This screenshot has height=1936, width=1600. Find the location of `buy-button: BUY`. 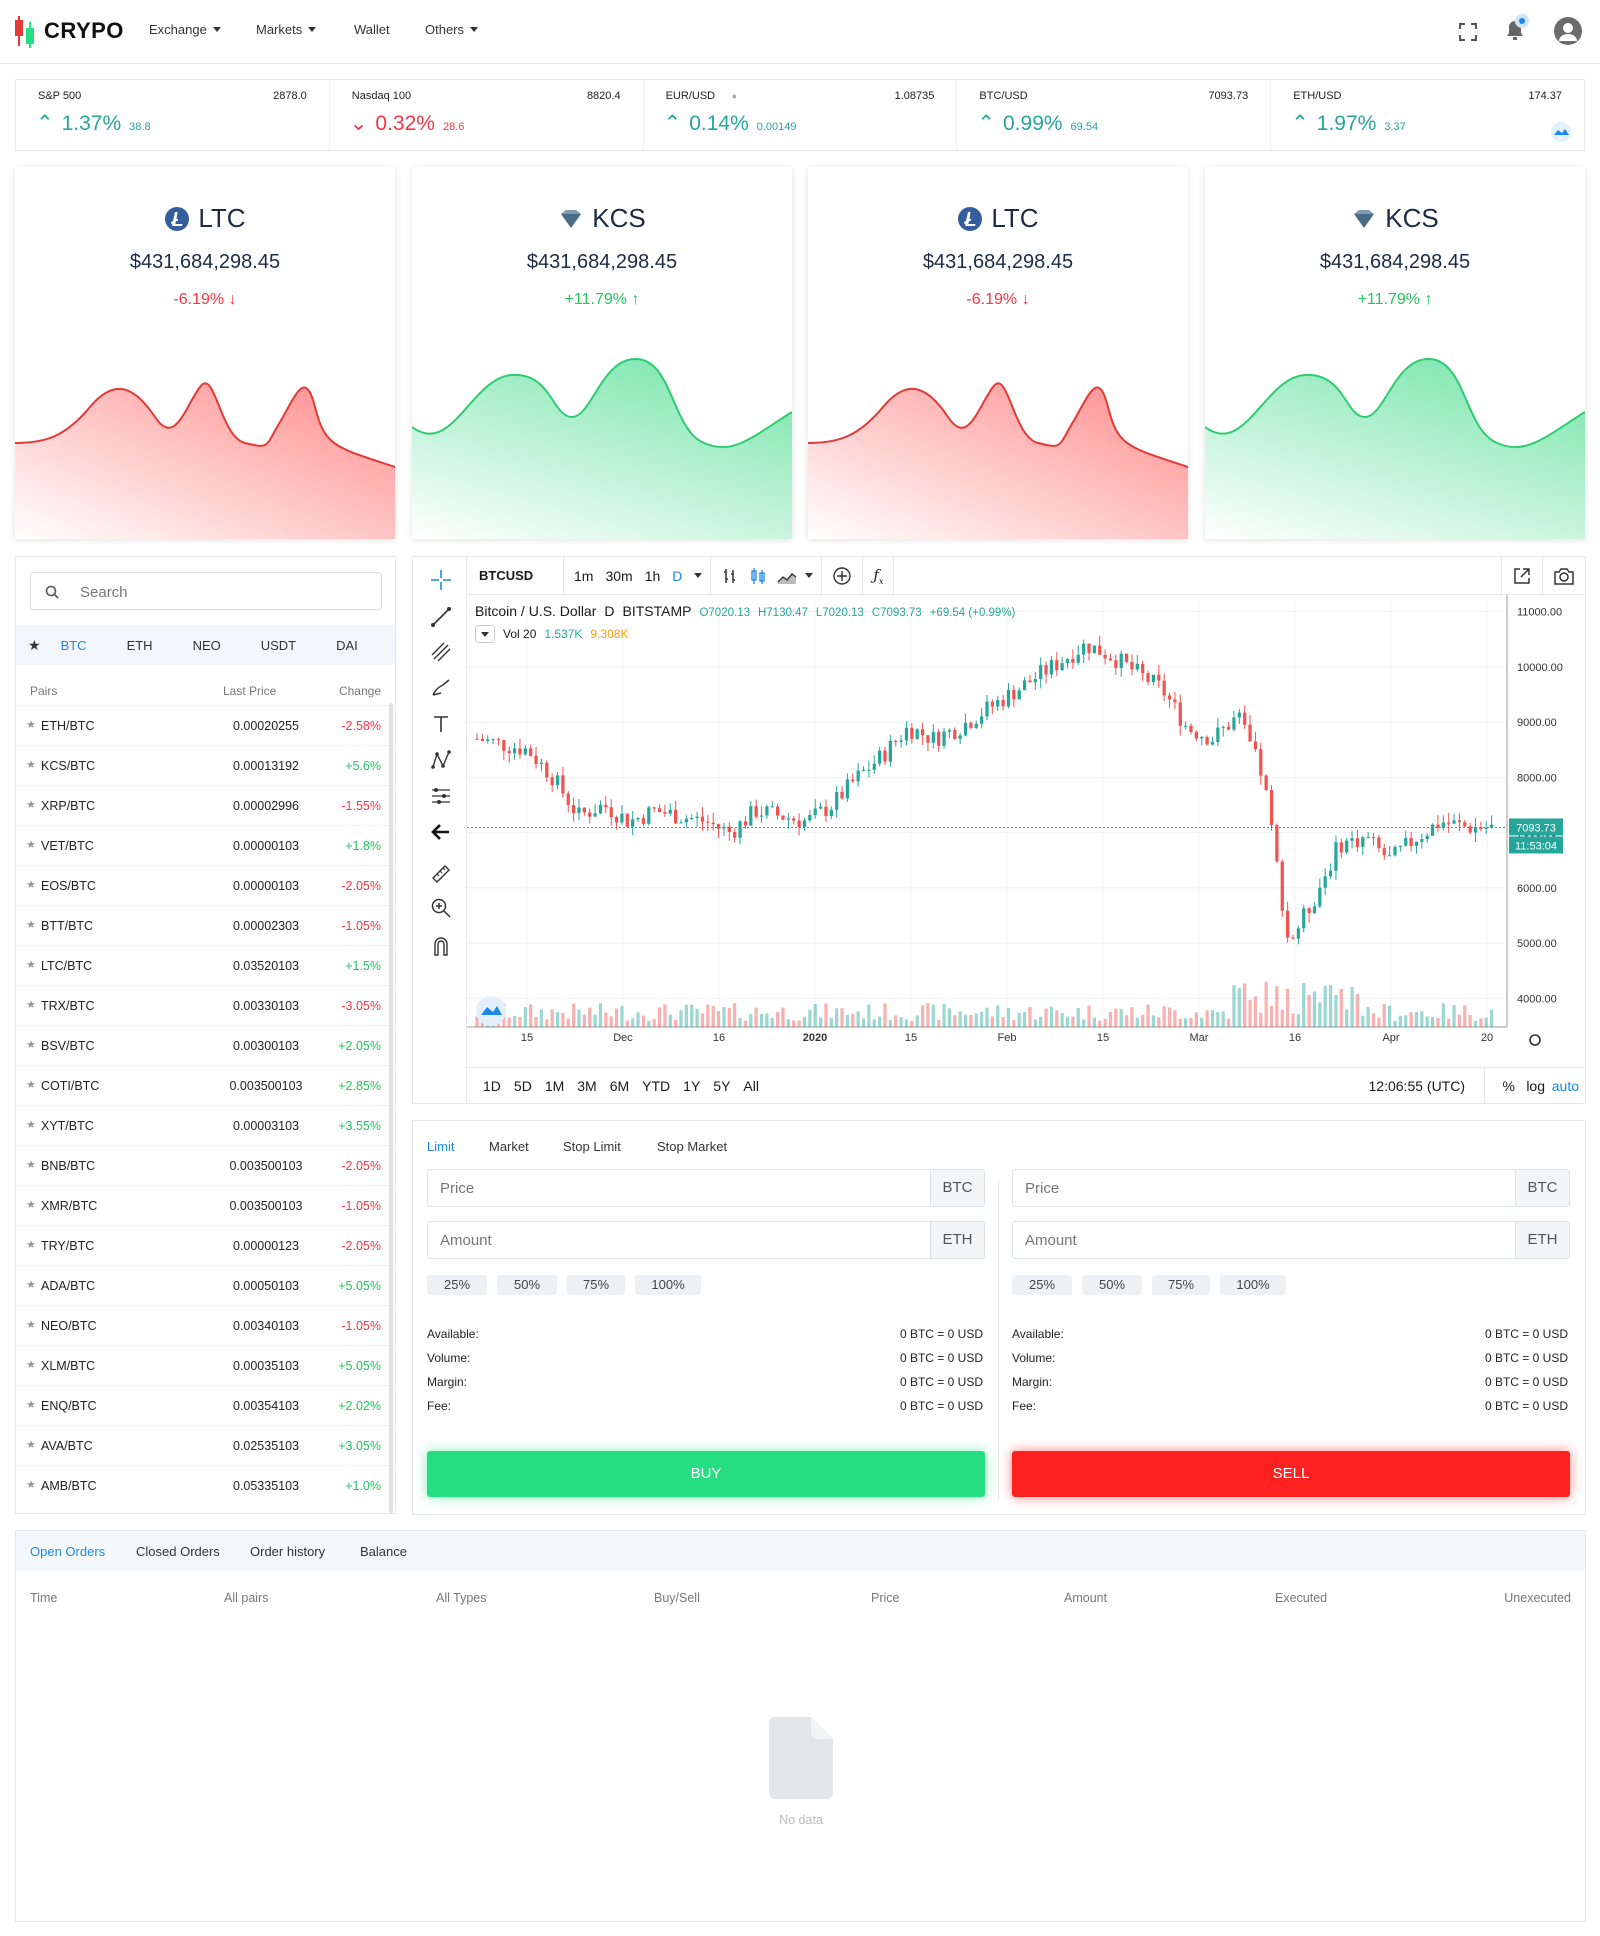

buy-button: BUY is located at coordinates (706, 1474).